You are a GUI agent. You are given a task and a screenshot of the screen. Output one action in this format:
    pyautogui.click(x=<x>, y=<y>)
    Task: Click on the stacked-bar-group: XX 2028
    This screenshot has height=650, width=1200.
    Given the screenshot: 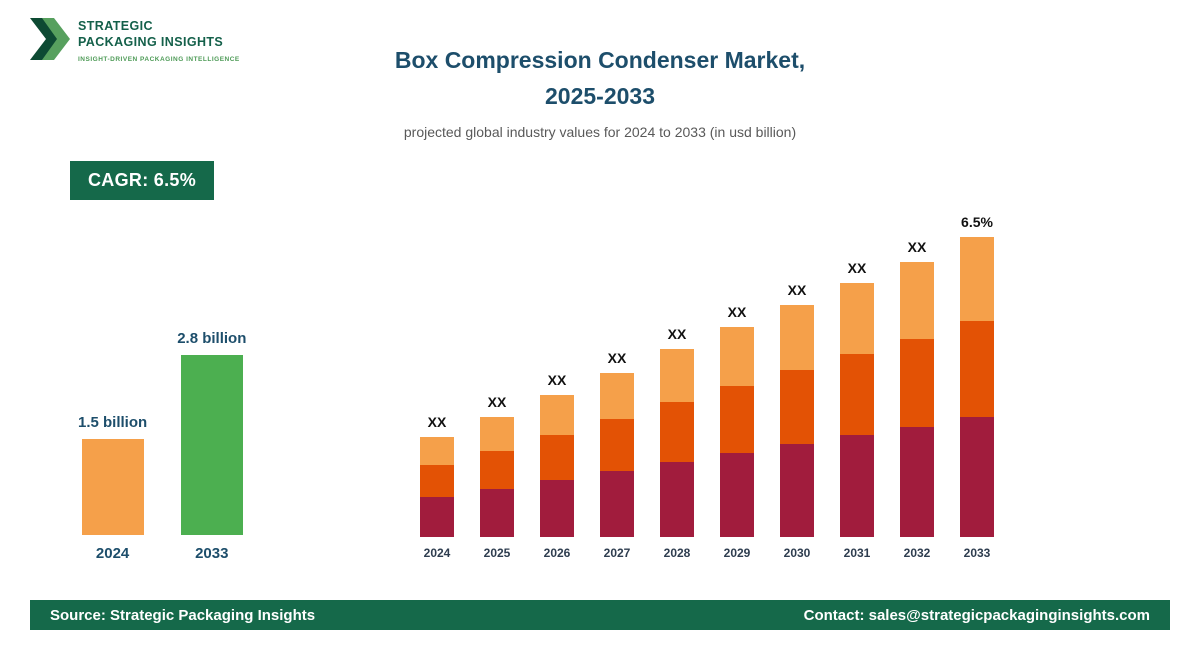 What is the action you would take?
    pyautogui.click(x=677, y=443)
    